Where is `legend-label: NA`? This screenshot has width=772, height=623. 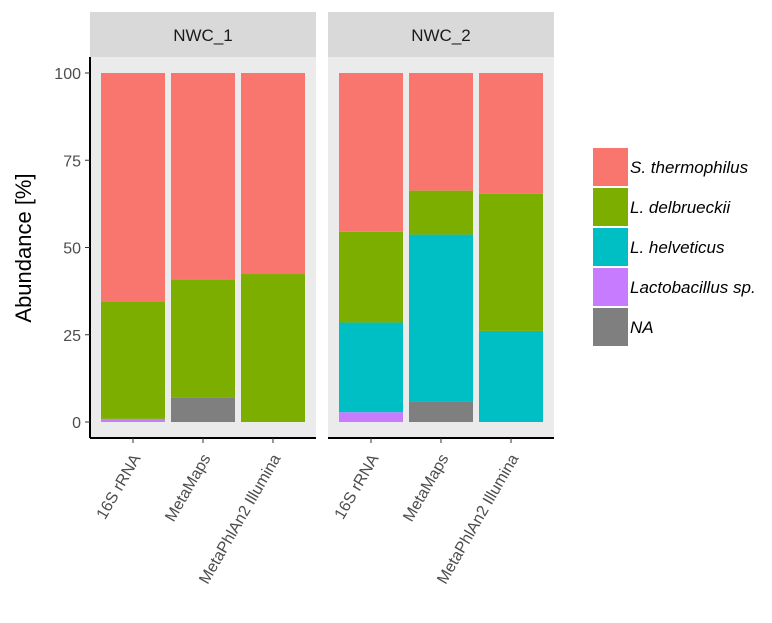
legend-label: NA is located at coordinates (642, 327).